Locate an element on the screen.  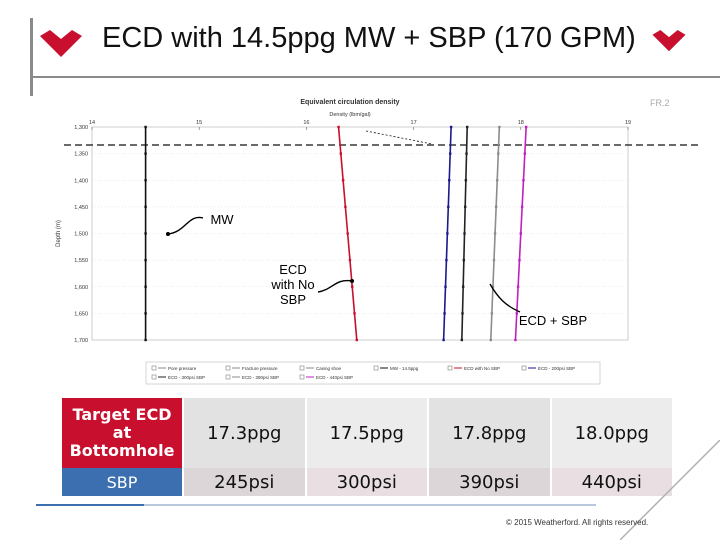
x-tick-label: 15 is located at coordinates (199, 123).